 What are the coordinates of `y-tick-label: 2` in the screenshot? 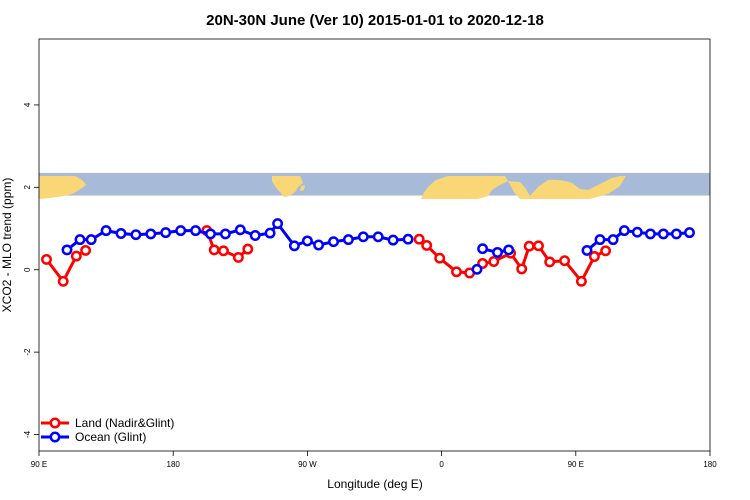 It's located at (27, 187).